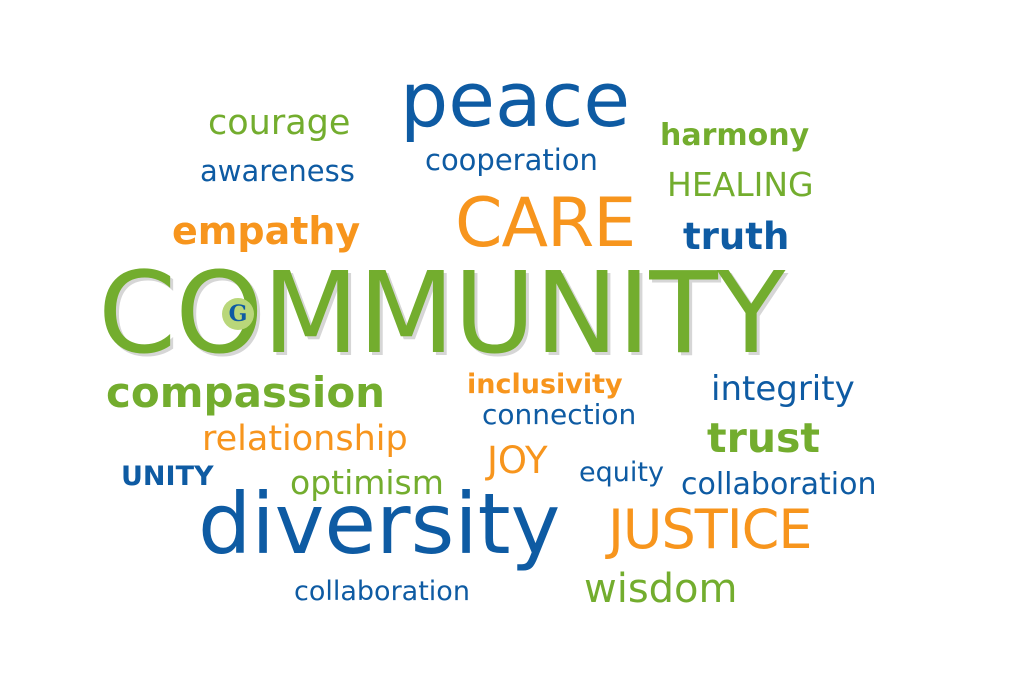 The height and width of the screenshot is (699, 1024). Describe the element at coordinates (379, 524) in the screenshot. I see `word-diversity: diversity` at that location.